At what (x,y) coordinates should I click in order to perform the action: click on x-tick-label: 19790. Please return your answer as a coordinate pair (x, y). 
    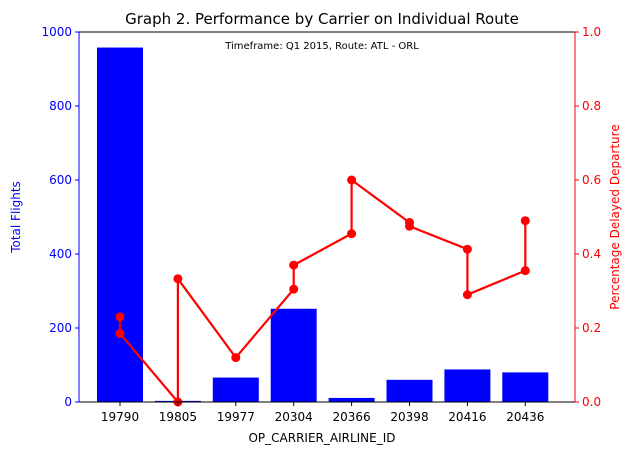
    Looking at the image, I should click on (120, 417).